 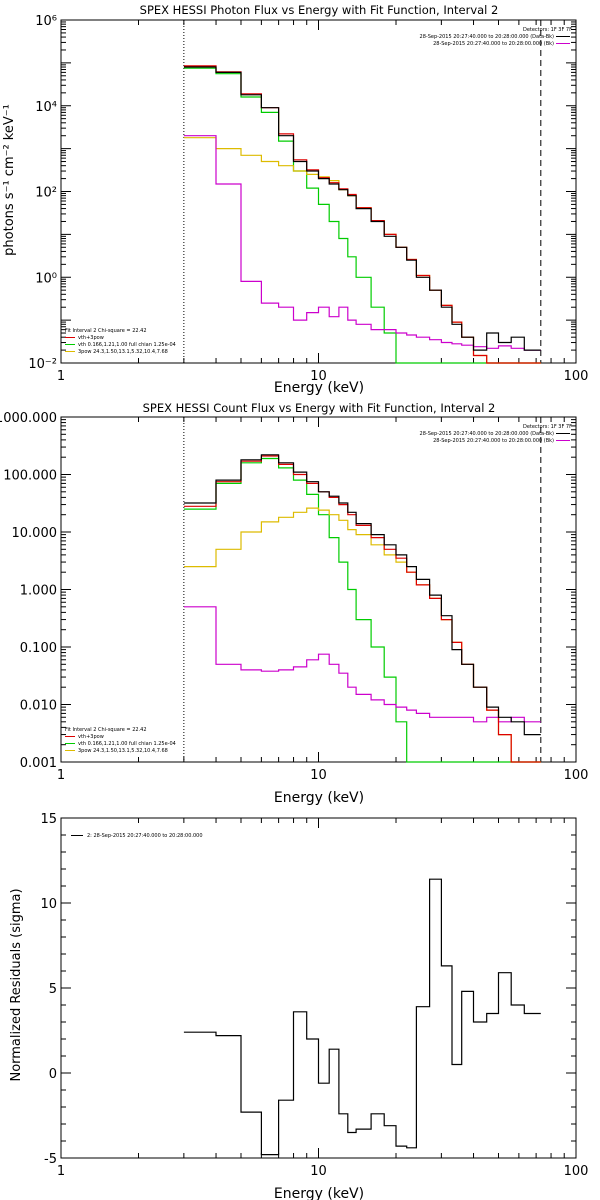 What do you see at coordinates (48, 989) in the screenshot?
I see `y-tick-labels: -5 0 5 10 15` at bounding box center [48, 989].